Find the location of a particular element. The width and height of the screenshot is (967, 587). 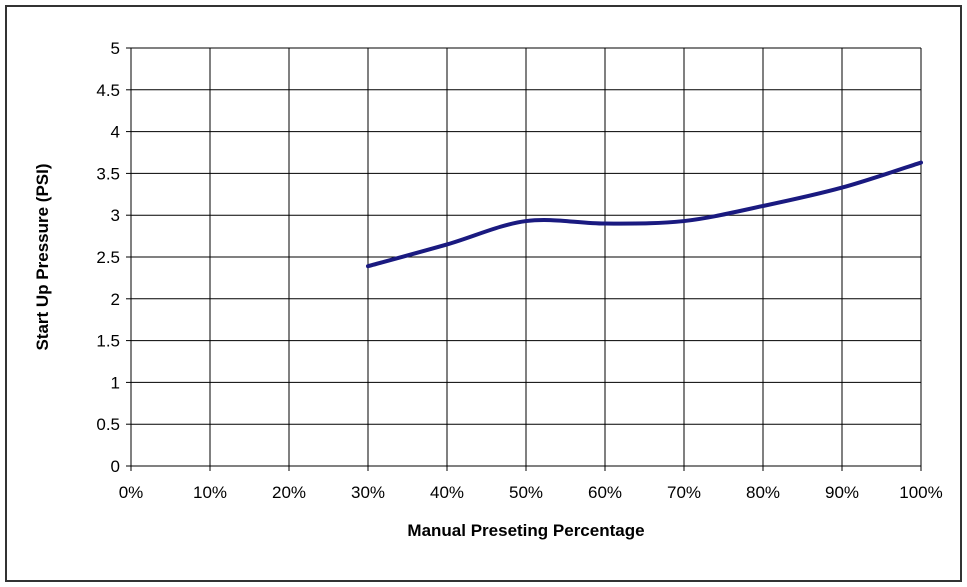

x-tick-label: 10% is located at coordinates (210, 492).